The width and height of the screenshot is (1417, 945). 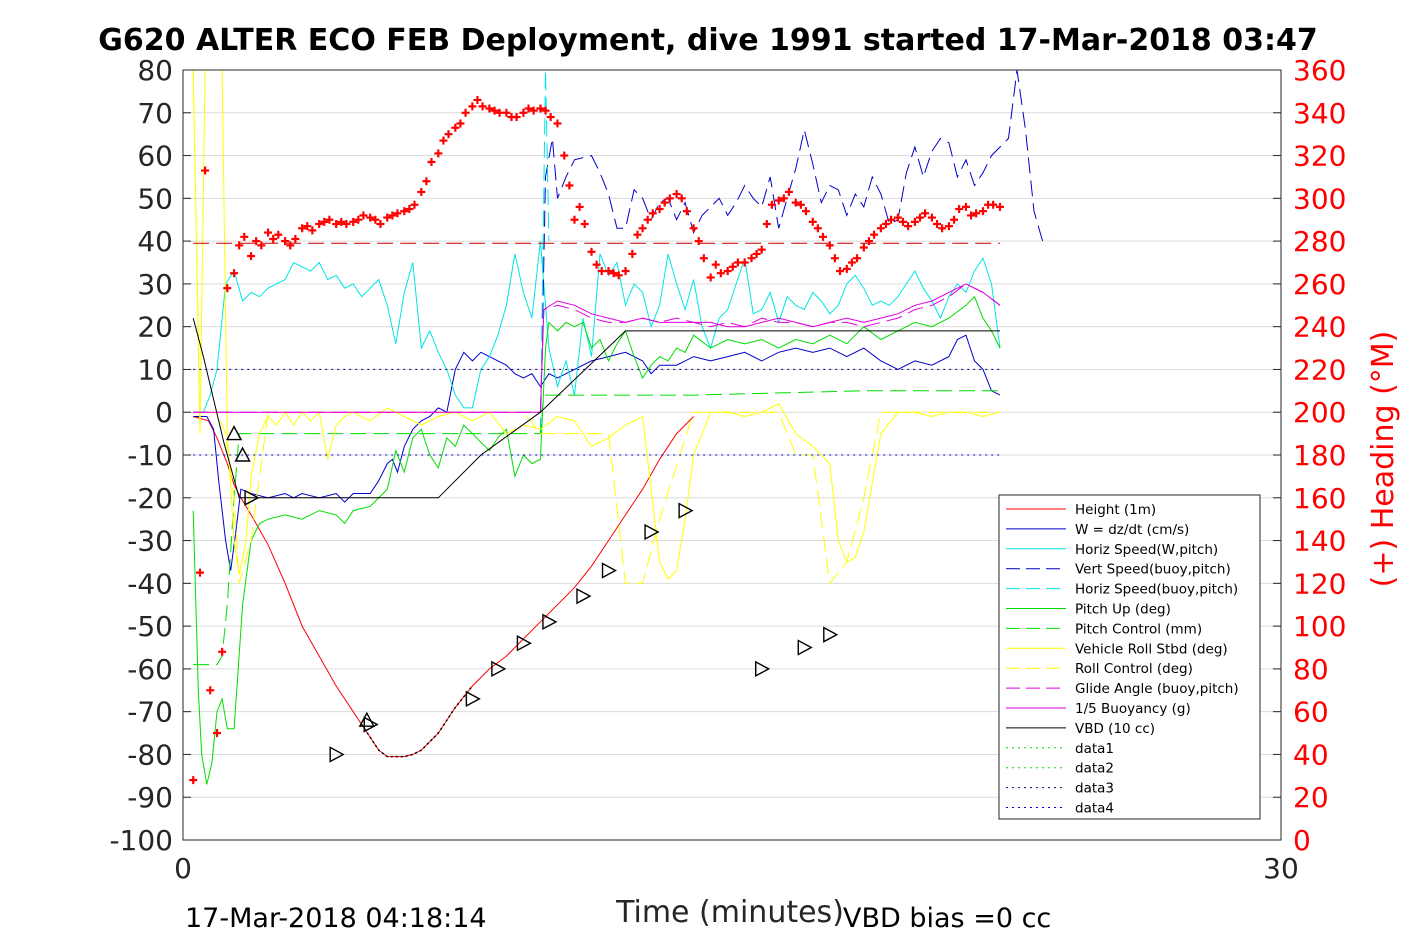 I want to click on right-y-axis-label: (+) Heading (°M), so click(x=1383, y=459).